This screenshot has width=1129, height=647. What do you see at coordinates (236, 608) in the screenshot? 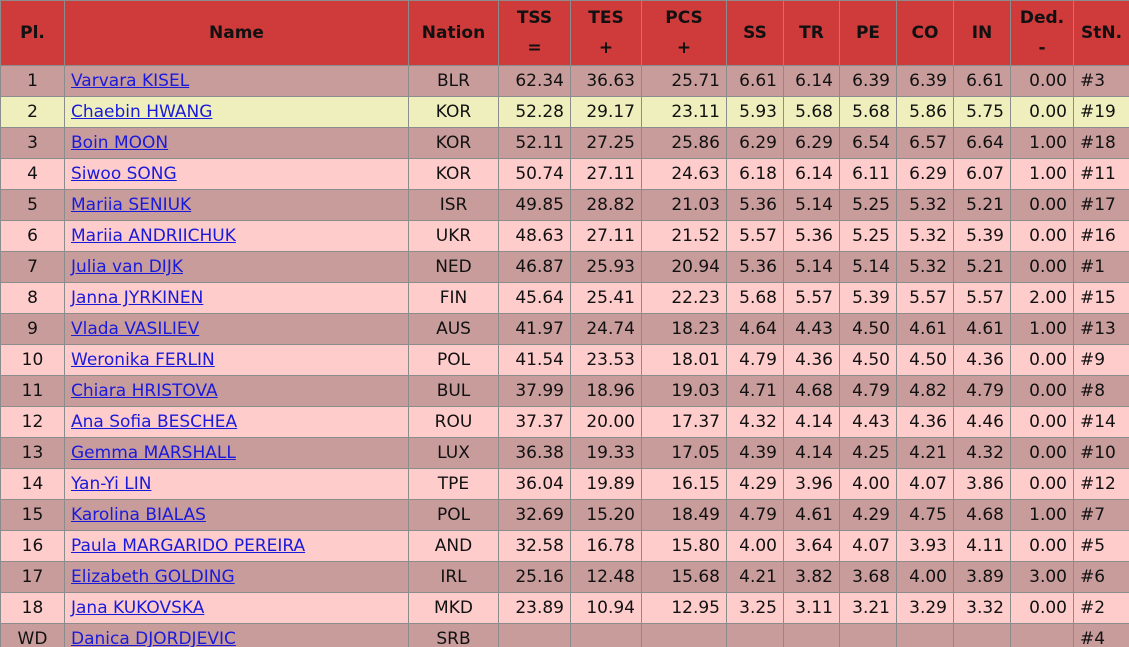
I see `cell: Jana KUKOVSKA` at bounding box center [236, 608].